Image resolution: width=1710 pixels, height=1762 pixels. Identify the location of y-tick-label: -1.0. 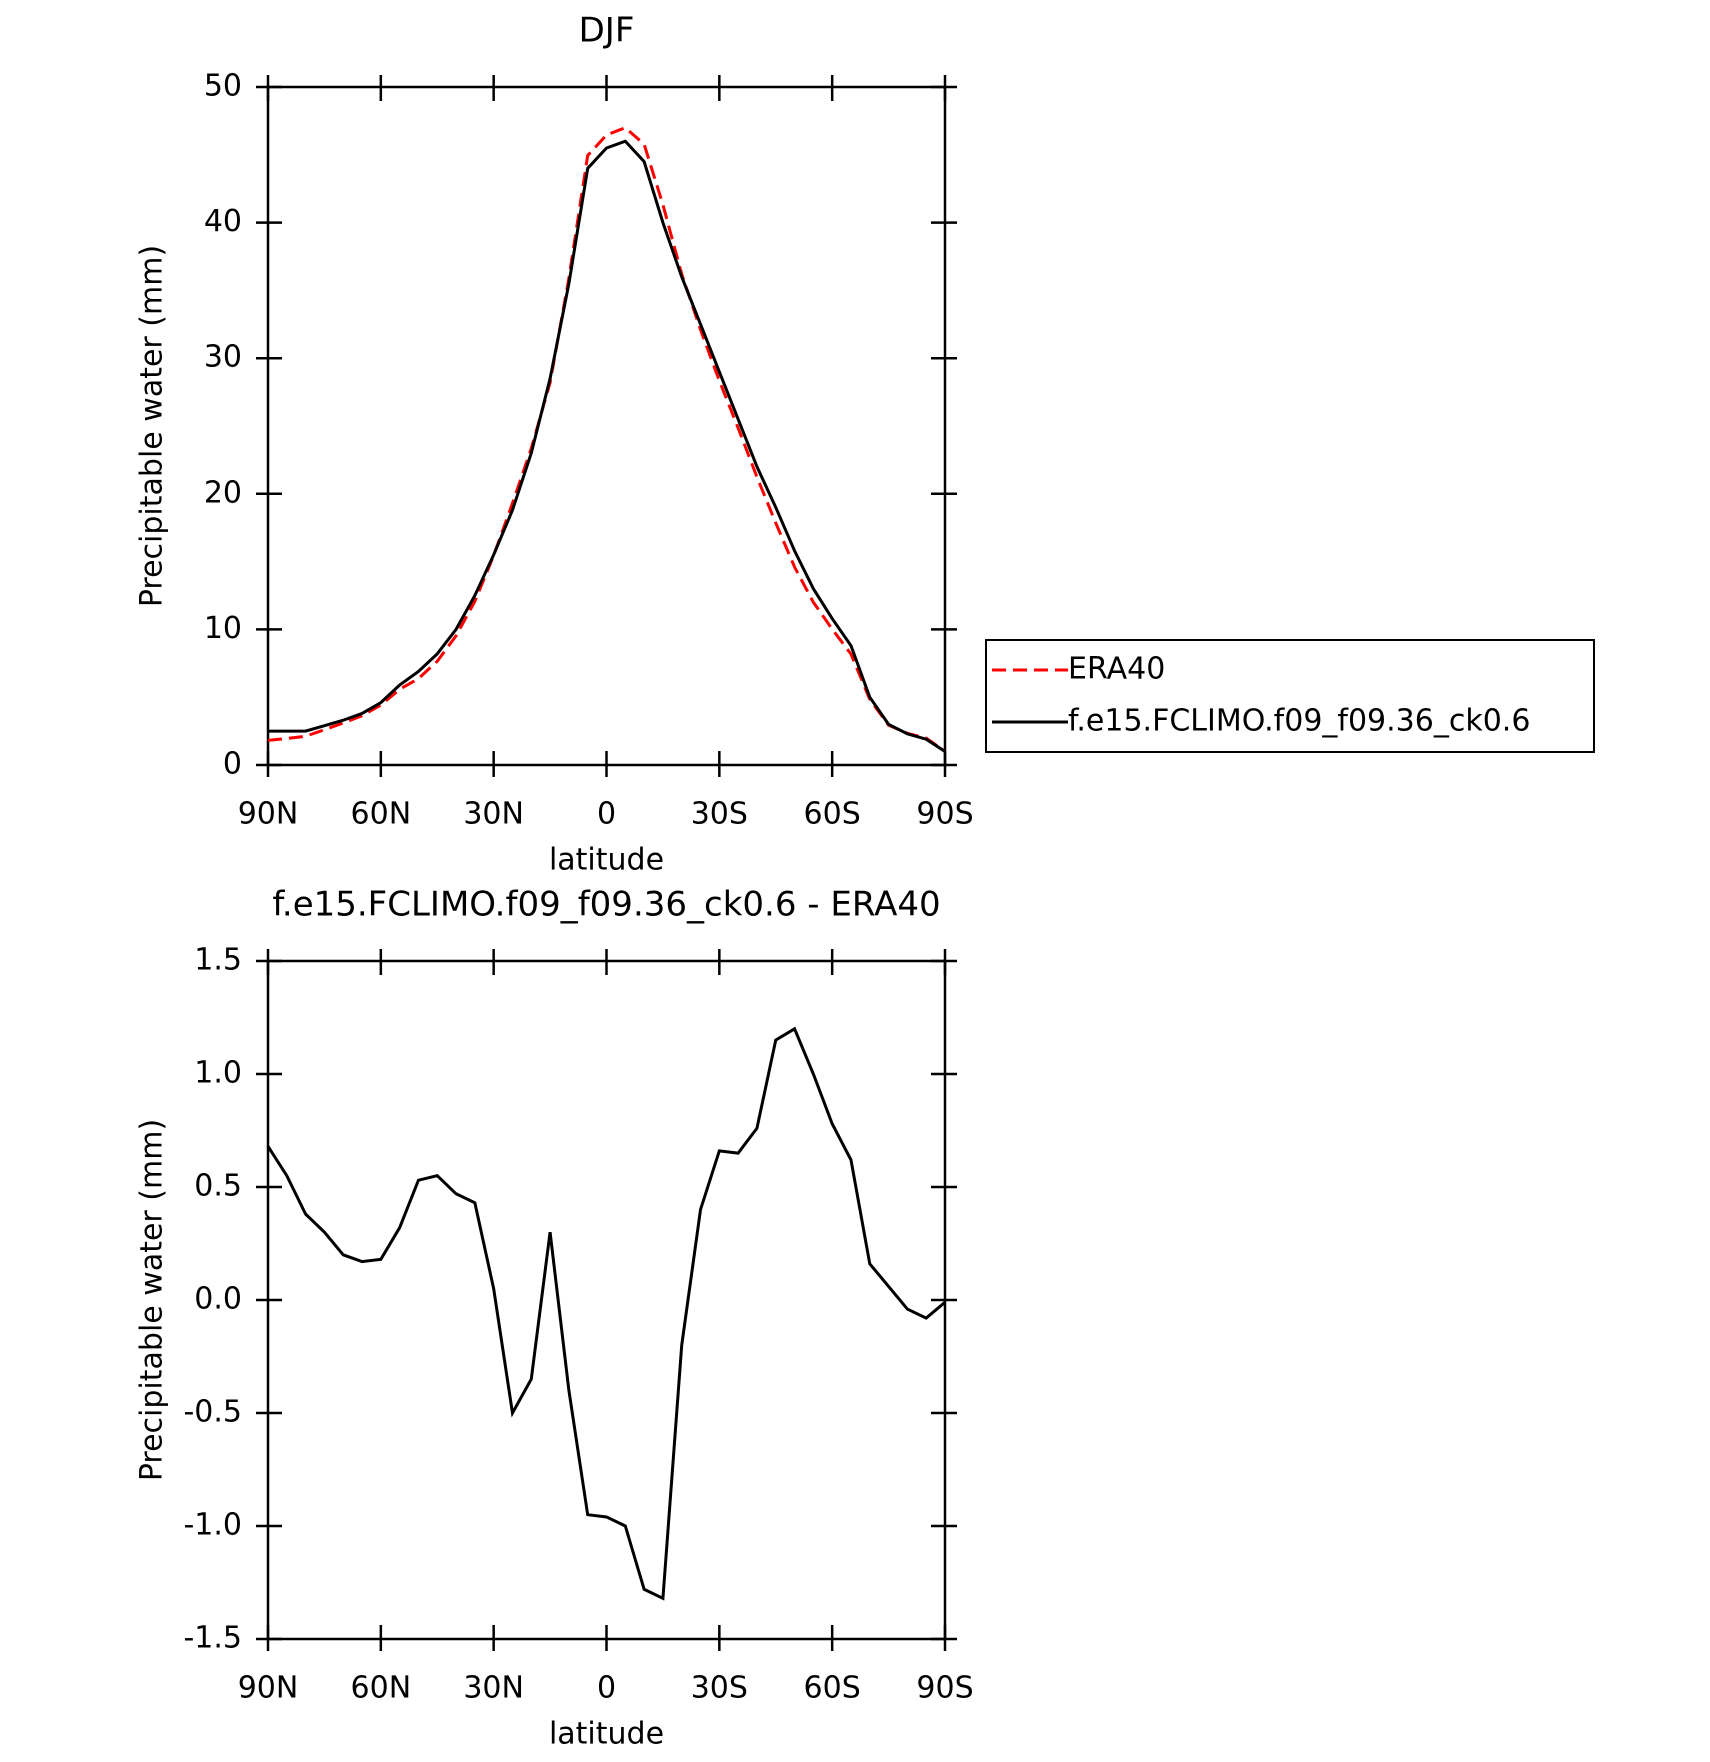
(212, 1525).